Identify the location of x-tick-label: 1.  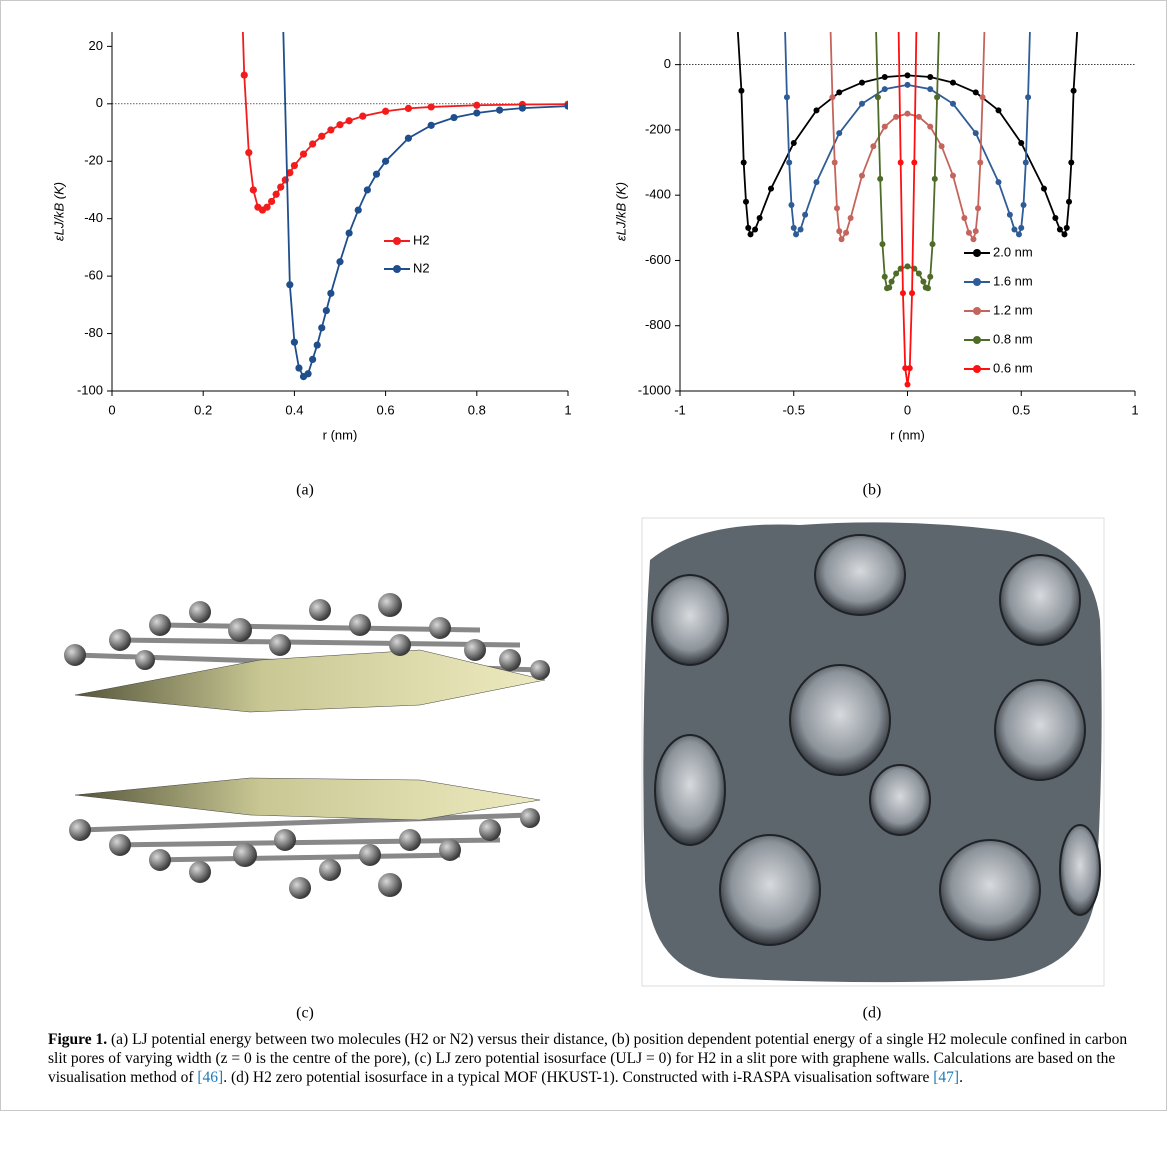
(1134, 409).